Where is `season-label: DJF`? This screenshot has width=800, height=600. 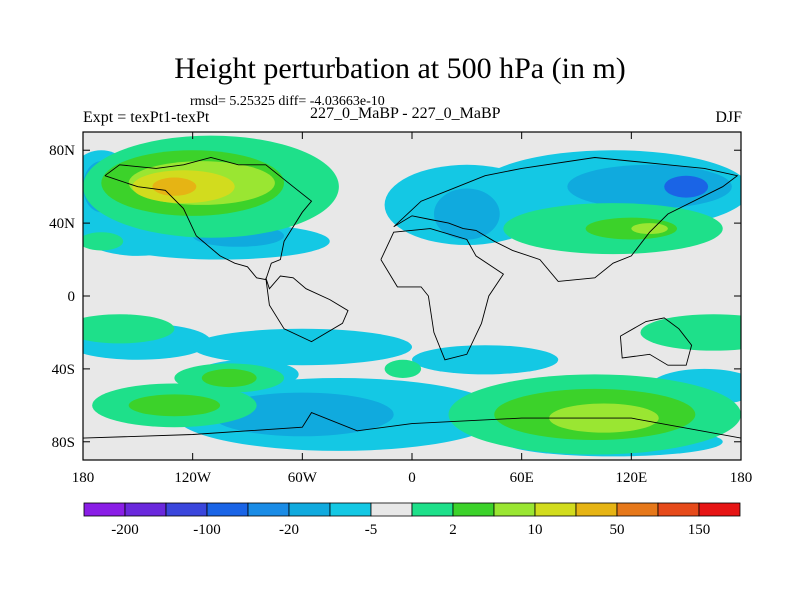
season-label: DJF is located at coordinates (728, 117).